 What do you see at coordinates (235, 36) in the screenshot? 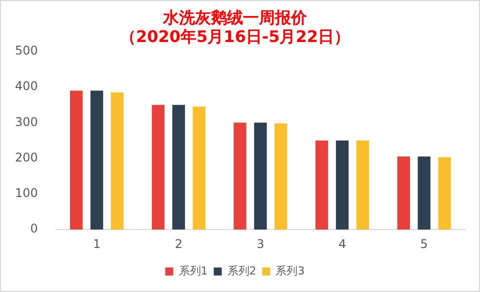
I see `chart-subtitle: （2020年5月16日-5月22日）` at bounding box center [235, 36].